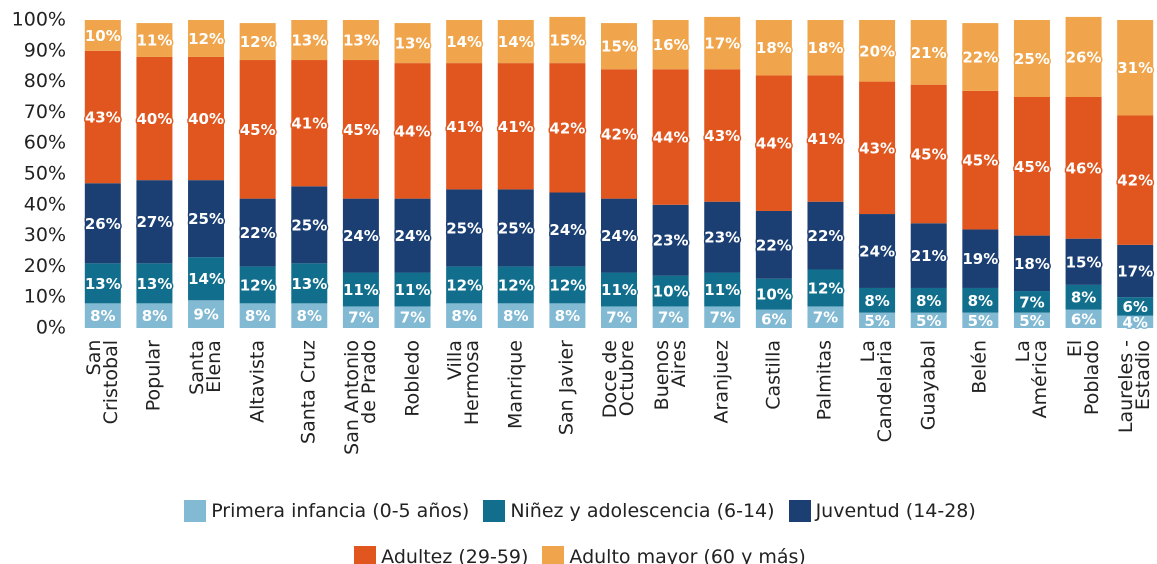  What do you see at coordinates (1135, 272) in the screenshot?
I see `value-label: 17%` at bounding box center [1135, 272].